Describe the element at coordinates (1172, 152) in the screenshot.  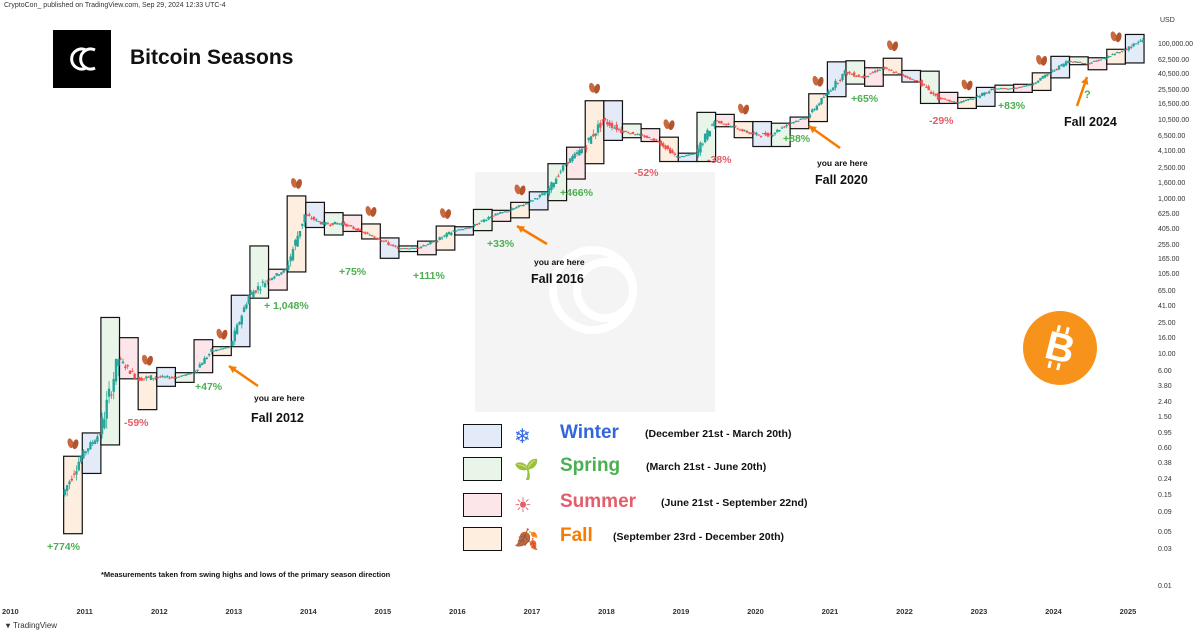
I see `y-tick-label: 4,100.00` at that location.